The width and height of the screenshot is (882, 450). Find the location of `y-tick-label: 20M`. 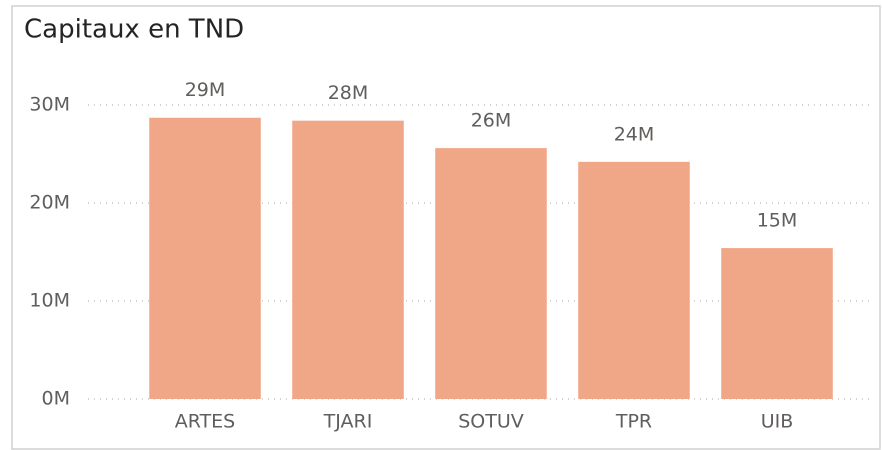

y-tick-label: 20M is located at coordinates (49, 203).